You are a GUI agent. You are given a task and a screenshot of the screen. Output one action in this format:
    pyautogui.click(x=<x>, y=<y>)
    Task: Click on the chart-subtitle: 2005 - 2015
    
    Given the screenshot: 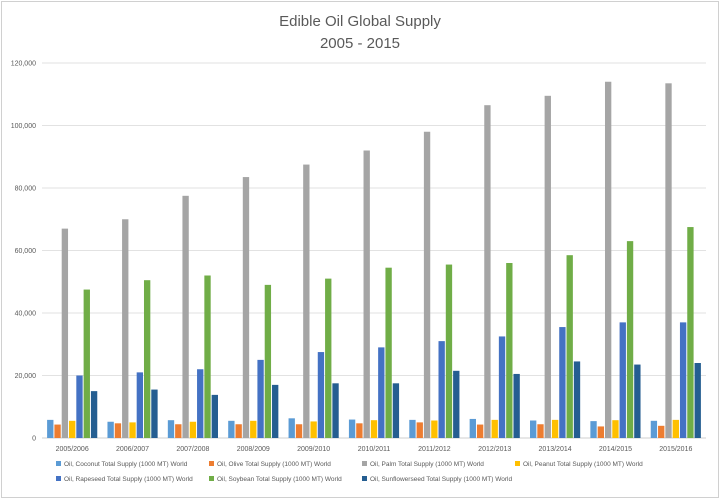 What is the action you would take?
    pyautogui.click(x=360, y=43)
    